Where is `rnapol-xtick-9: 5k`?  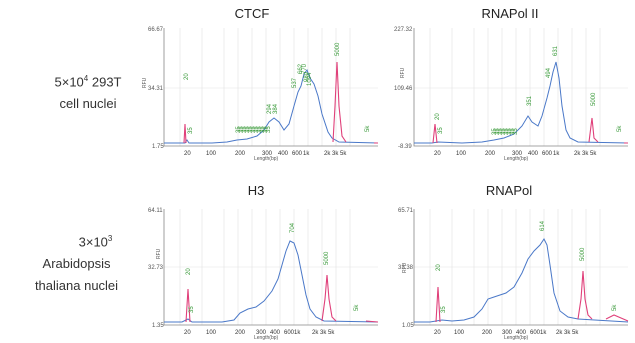 rnapol-xtick-9: 5k is located at coordinates (575, 333).